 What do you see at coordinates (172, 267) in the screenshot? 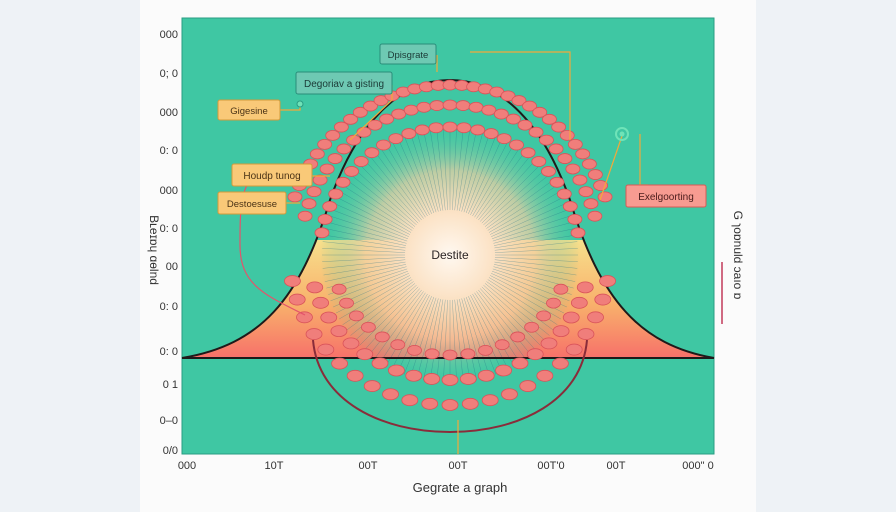
I see `y-tick-label: 00` at bounding box center [172, 267].